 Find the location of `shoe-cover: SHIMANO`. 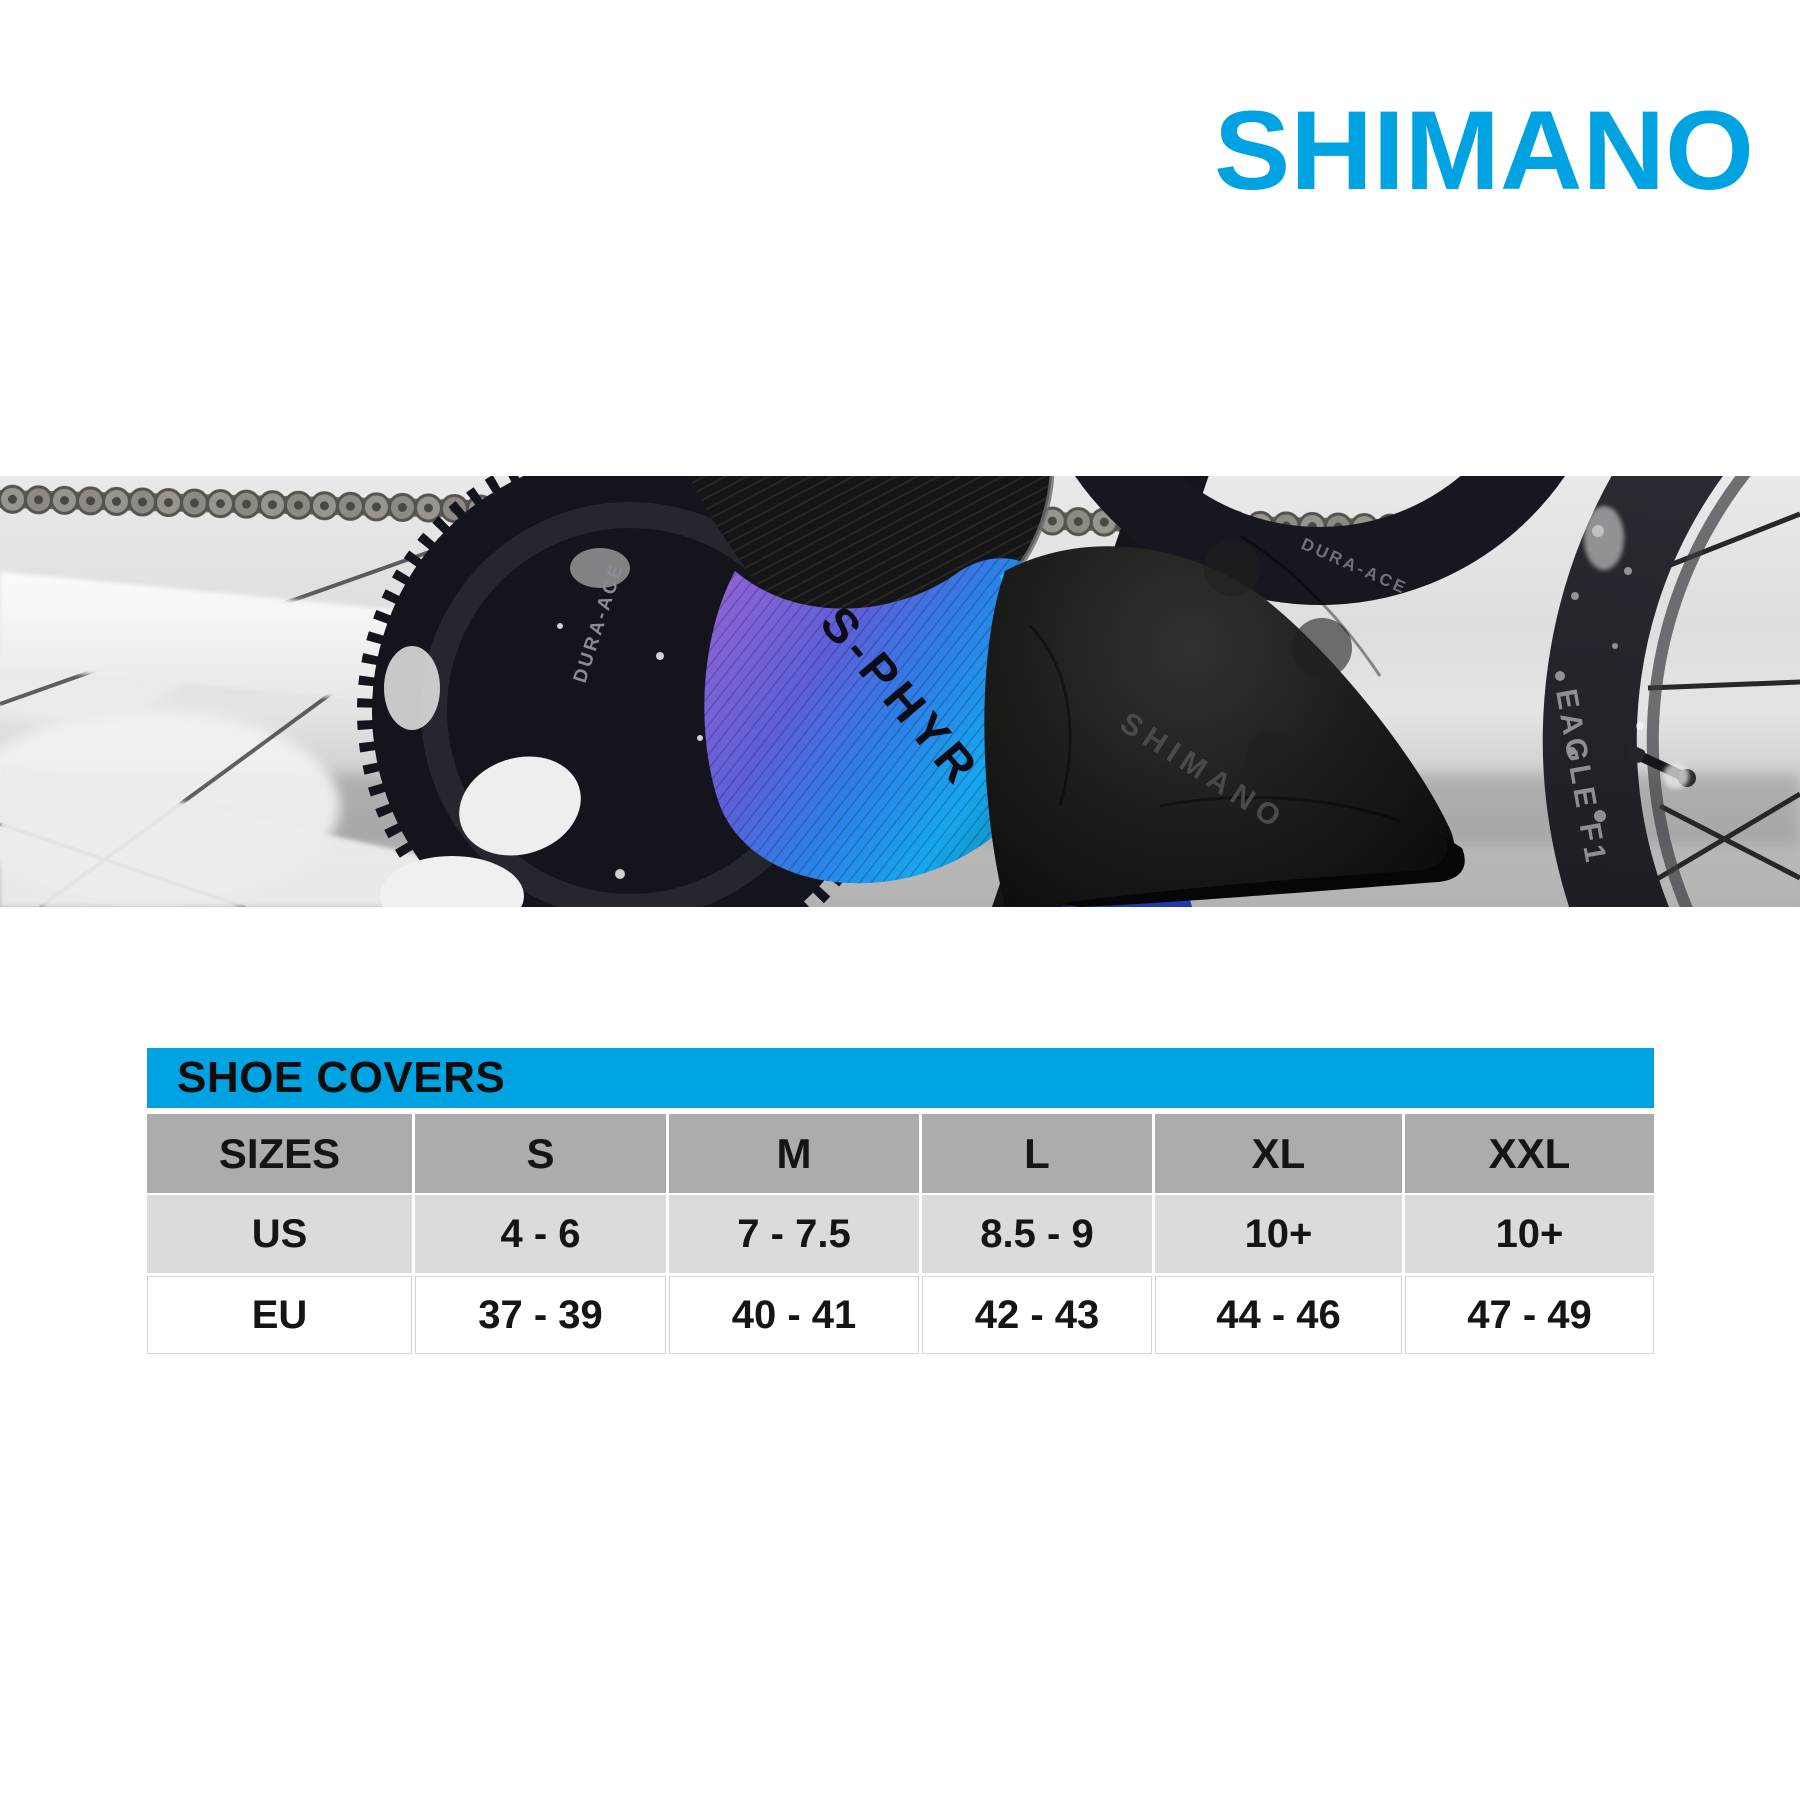

shoe-cover: SHIMANO is located at coordinates (1224, 720).